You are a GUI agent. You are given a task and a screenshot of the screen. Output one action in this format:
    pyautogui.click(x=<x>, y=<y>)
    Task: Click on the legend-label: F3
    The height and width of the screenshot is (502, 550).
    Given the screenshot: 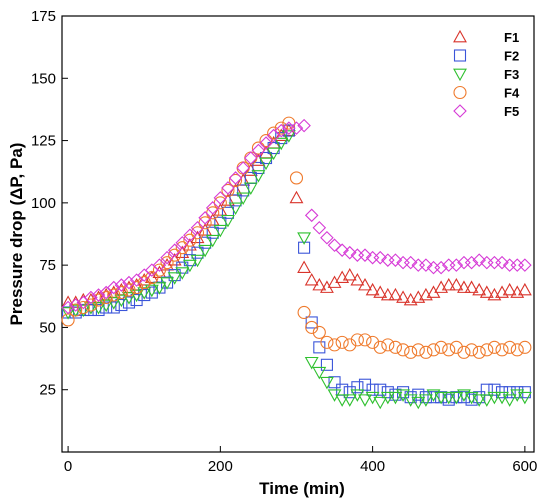 What is the action you would take?
    pyautogui.click(x=511, y=74)
    